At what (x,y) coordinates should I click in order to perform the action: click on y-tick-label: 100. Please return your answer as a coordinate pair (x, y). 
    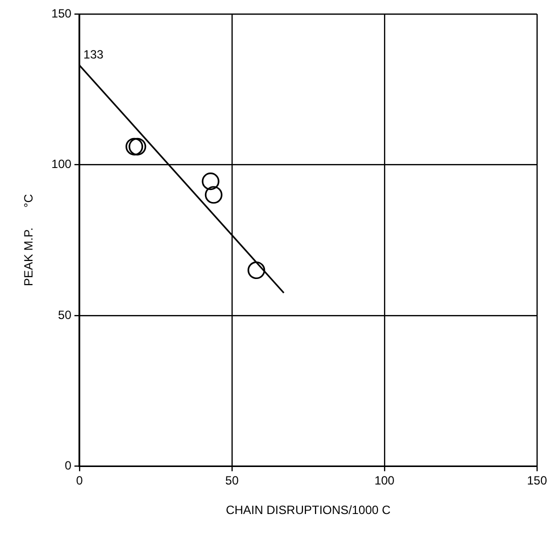
    Looking at the image, I should click on (61, 164).